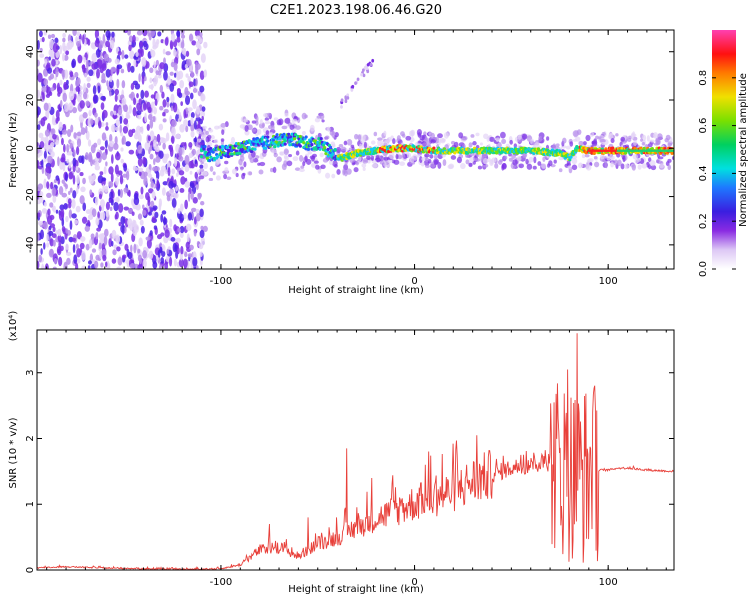 The width and height of the screenshot is (750, 600). What do you see at coordinates (356, 10) in the screenshot?
I see `figure-title: C2E1.2023.198.06.46.G20` at bounding box center [356, 10].